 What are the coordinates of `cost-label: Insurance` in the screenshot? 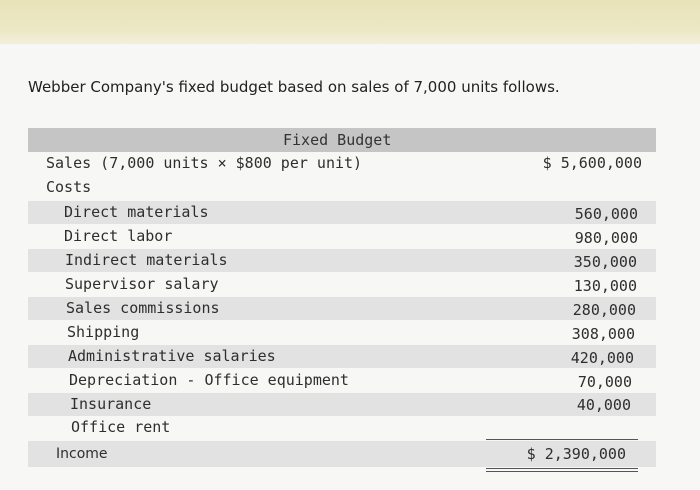 It's located at (111, 404).